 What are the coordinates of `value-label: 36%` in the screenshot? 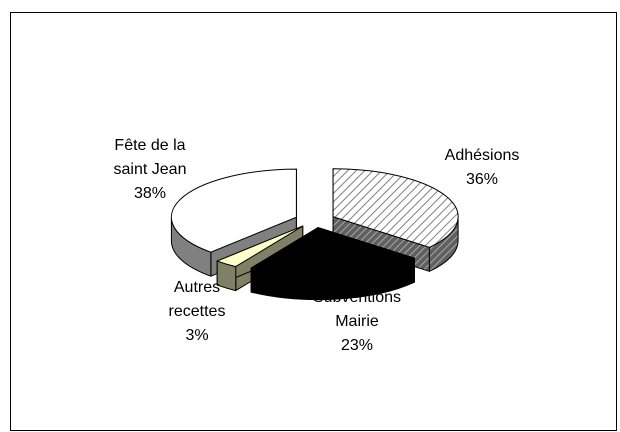 It's located at (482, 179).